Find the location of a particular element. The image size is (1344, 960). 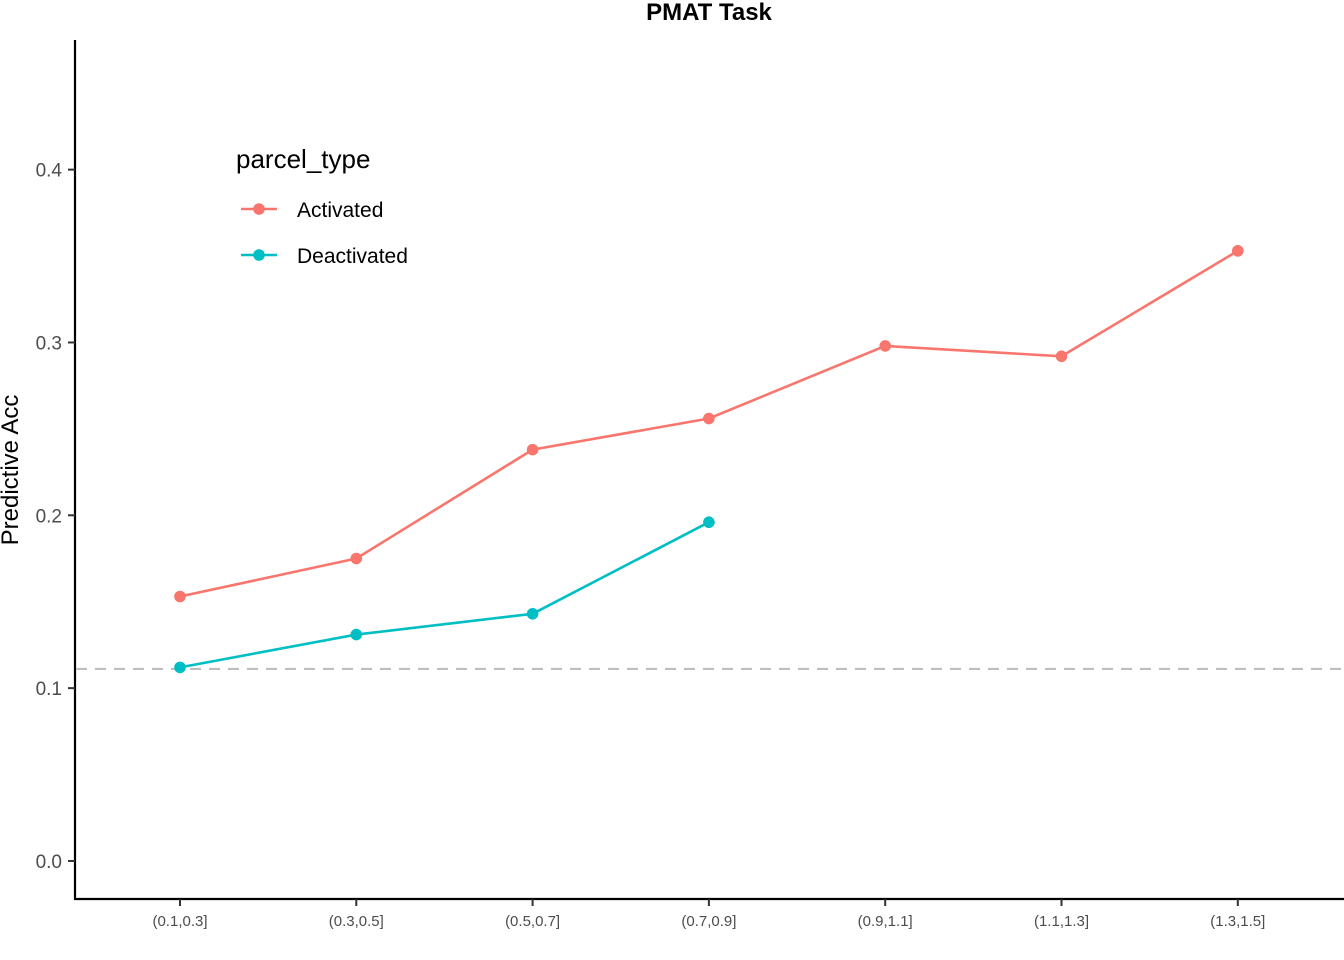

legend: parcel_type Activated Deactivated is located at coordinates (322, 206).